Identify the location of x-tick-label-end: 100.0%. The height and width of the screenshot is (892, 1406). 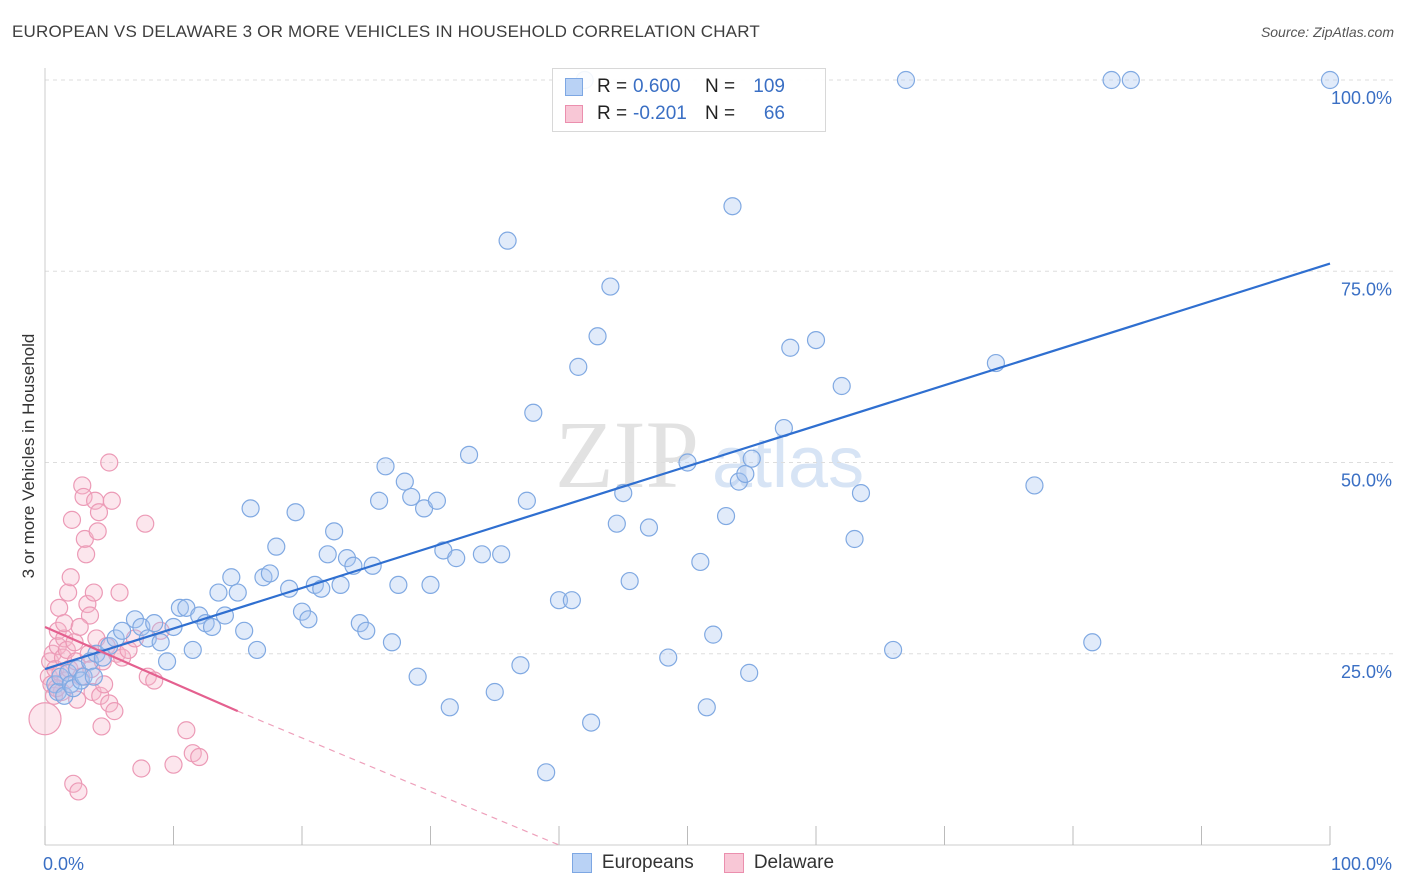
(1361, 864).